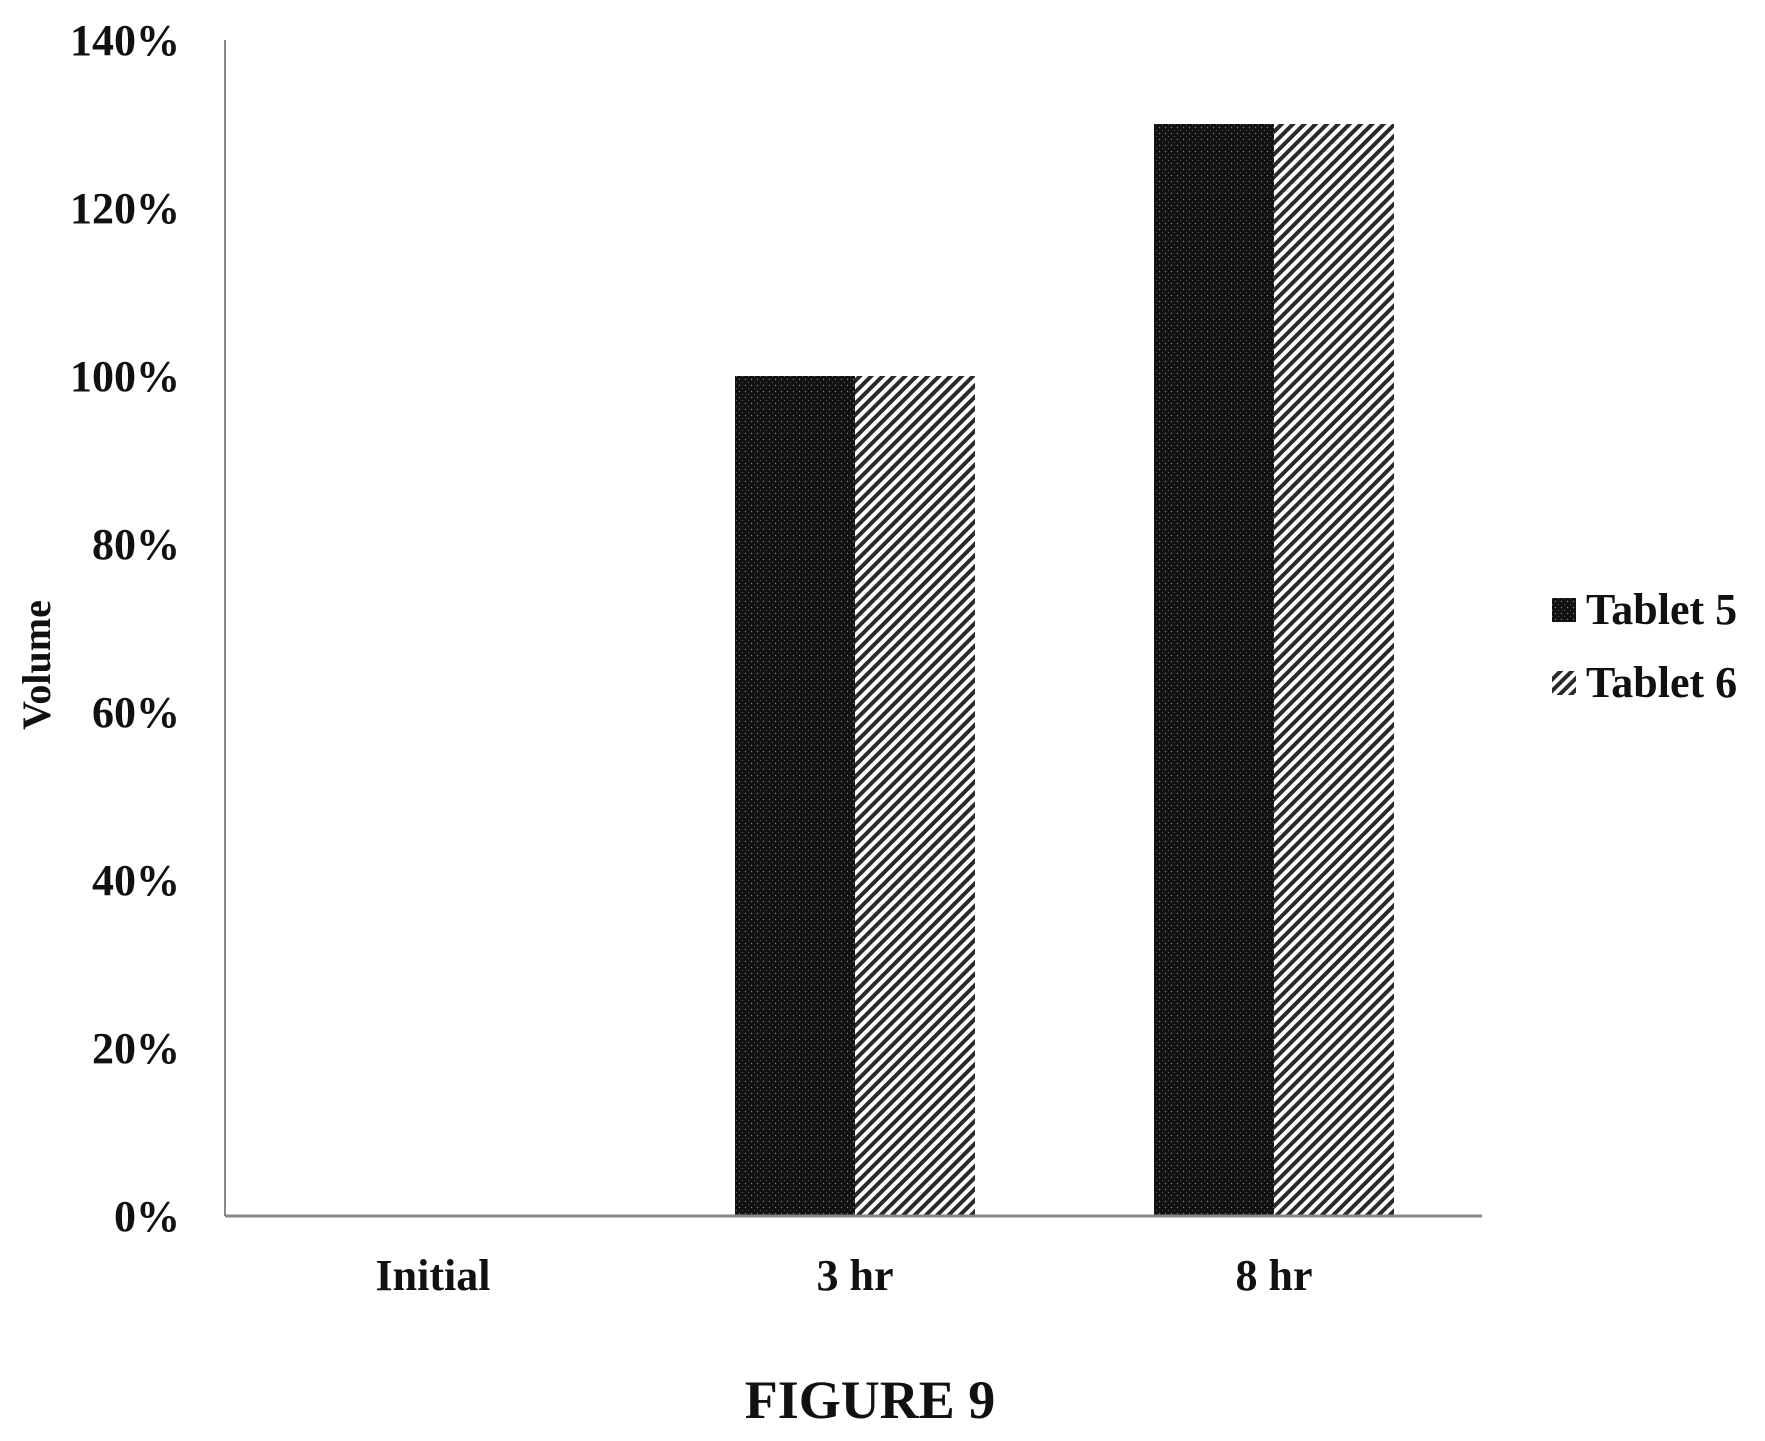 The height and width of the screenshot is (1441, 1765). Describe the element at coordinates (125, 628) in the screenshot. I see `y-axis-ticks: 0% 20% 40% 60% 80% 100% 120% 140%` at that location.